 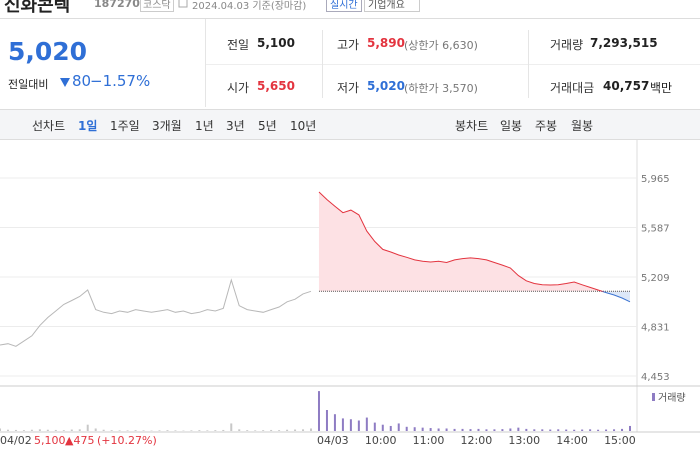 I want to click on tab: 일봉, so click(x=511, y=126).